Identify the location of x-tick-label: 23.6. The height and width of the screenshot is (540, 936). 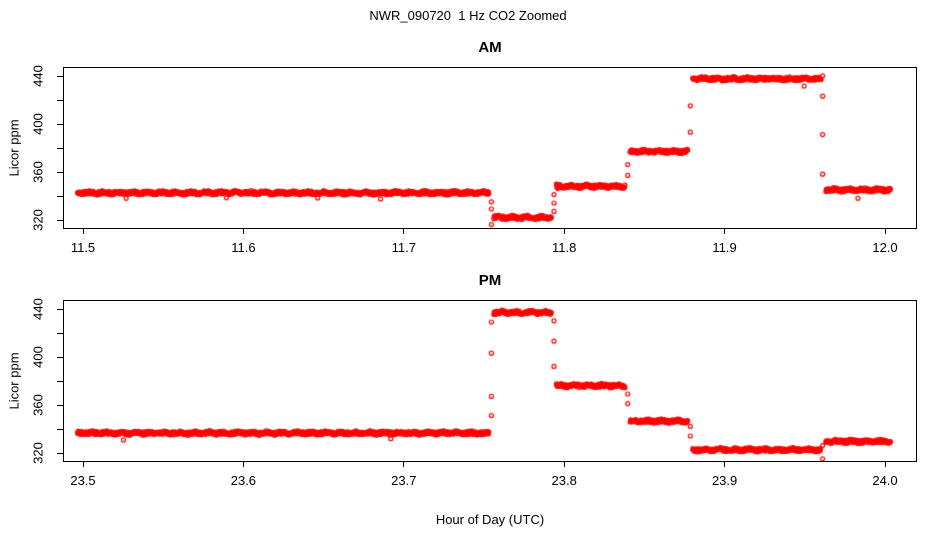
(243, 480).